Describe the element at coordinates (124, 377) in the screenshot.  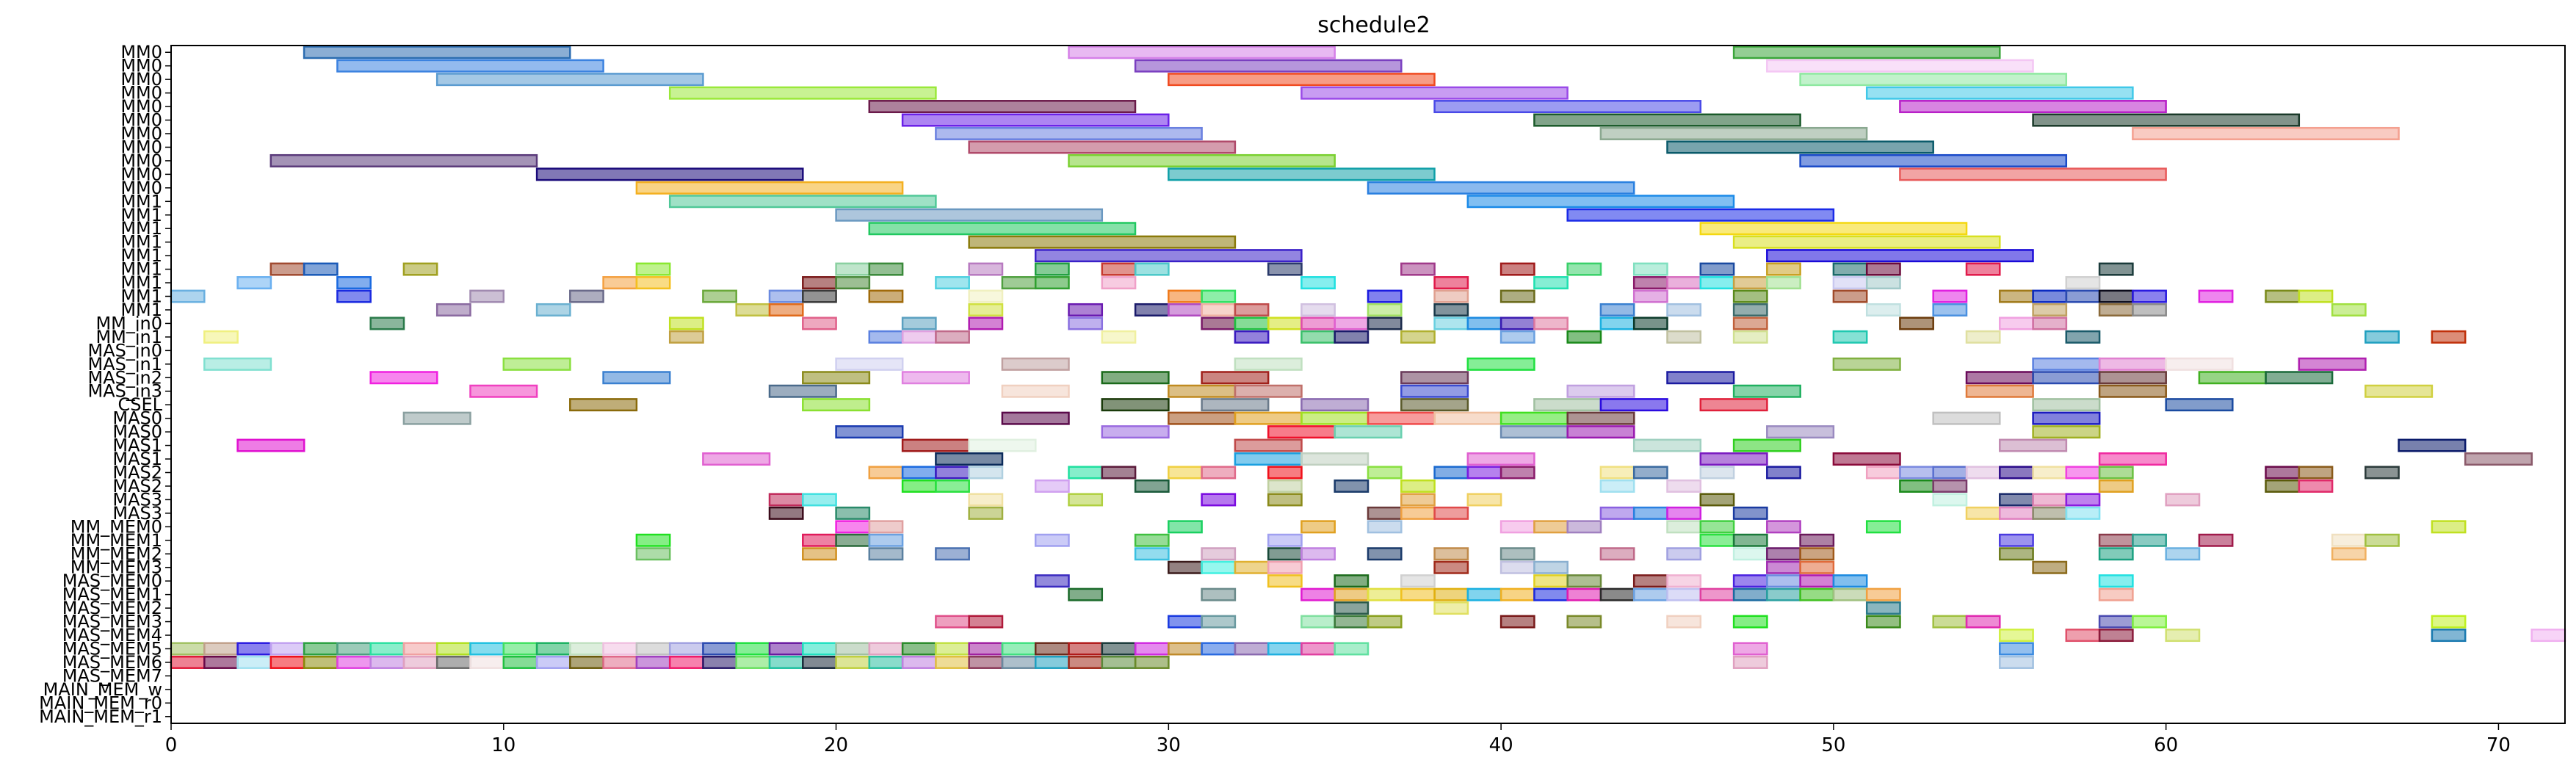
I see `y-tick-label: MAS_in2` at that location.